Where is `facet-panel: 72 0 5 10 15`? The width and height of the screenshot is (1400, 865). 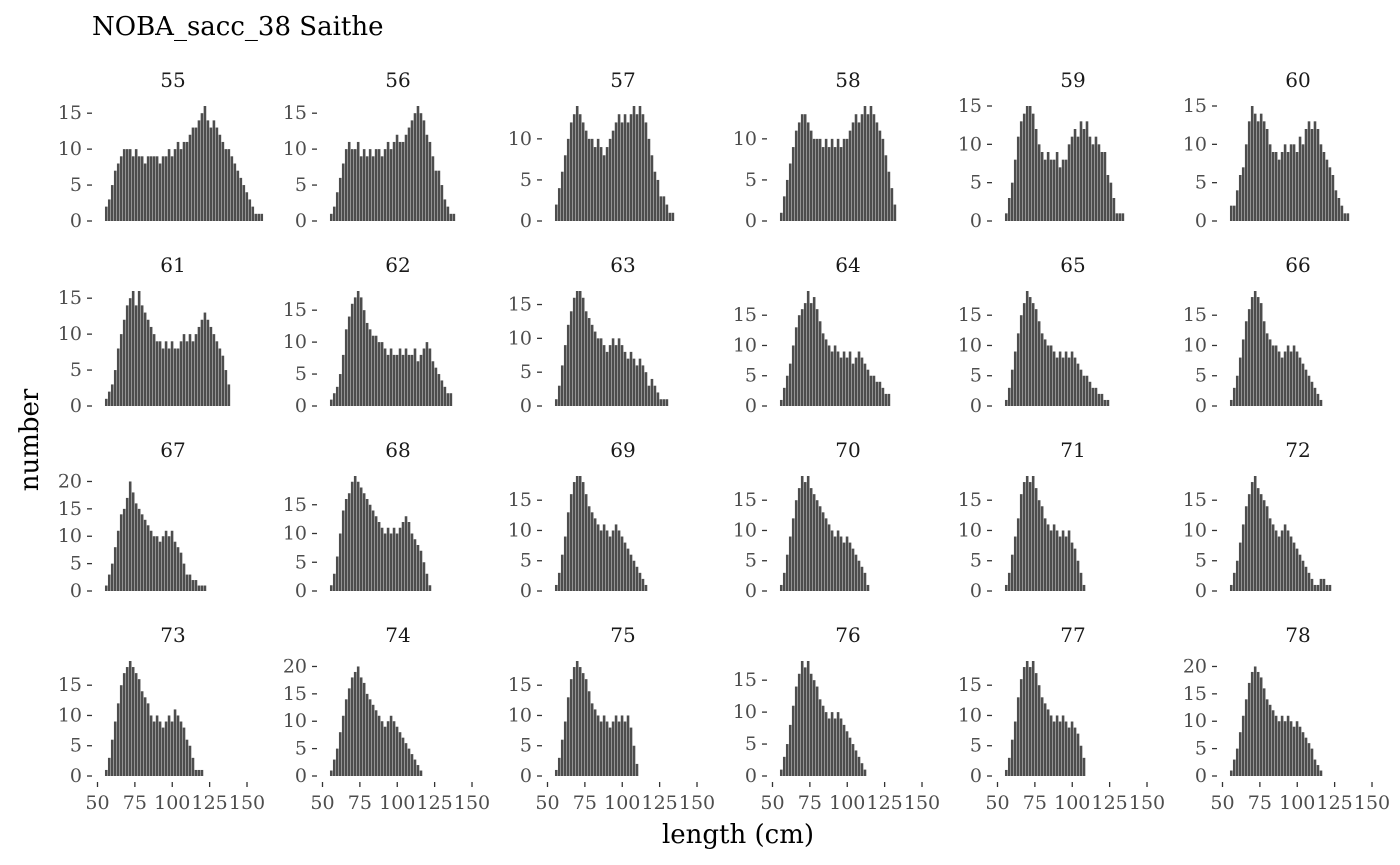
facet-panel: 72 0 5 10 15 is located at coordinates (1257, 520).